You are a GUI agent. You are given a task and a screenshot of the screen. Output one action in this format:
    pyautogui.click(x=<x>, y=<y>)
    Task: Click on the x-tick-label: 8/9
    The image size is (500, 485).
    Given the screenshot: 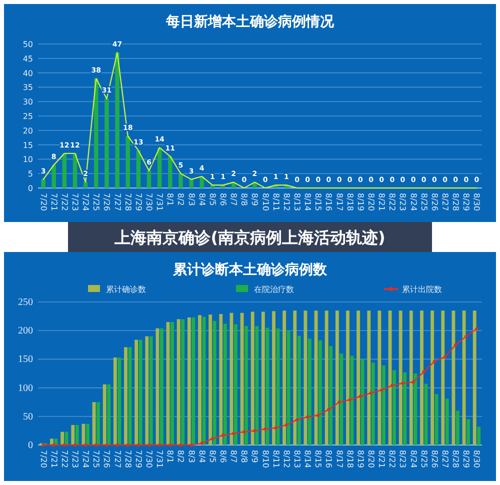 What is the action you would take?
    pyautogui.click(x=255, y=456)
    